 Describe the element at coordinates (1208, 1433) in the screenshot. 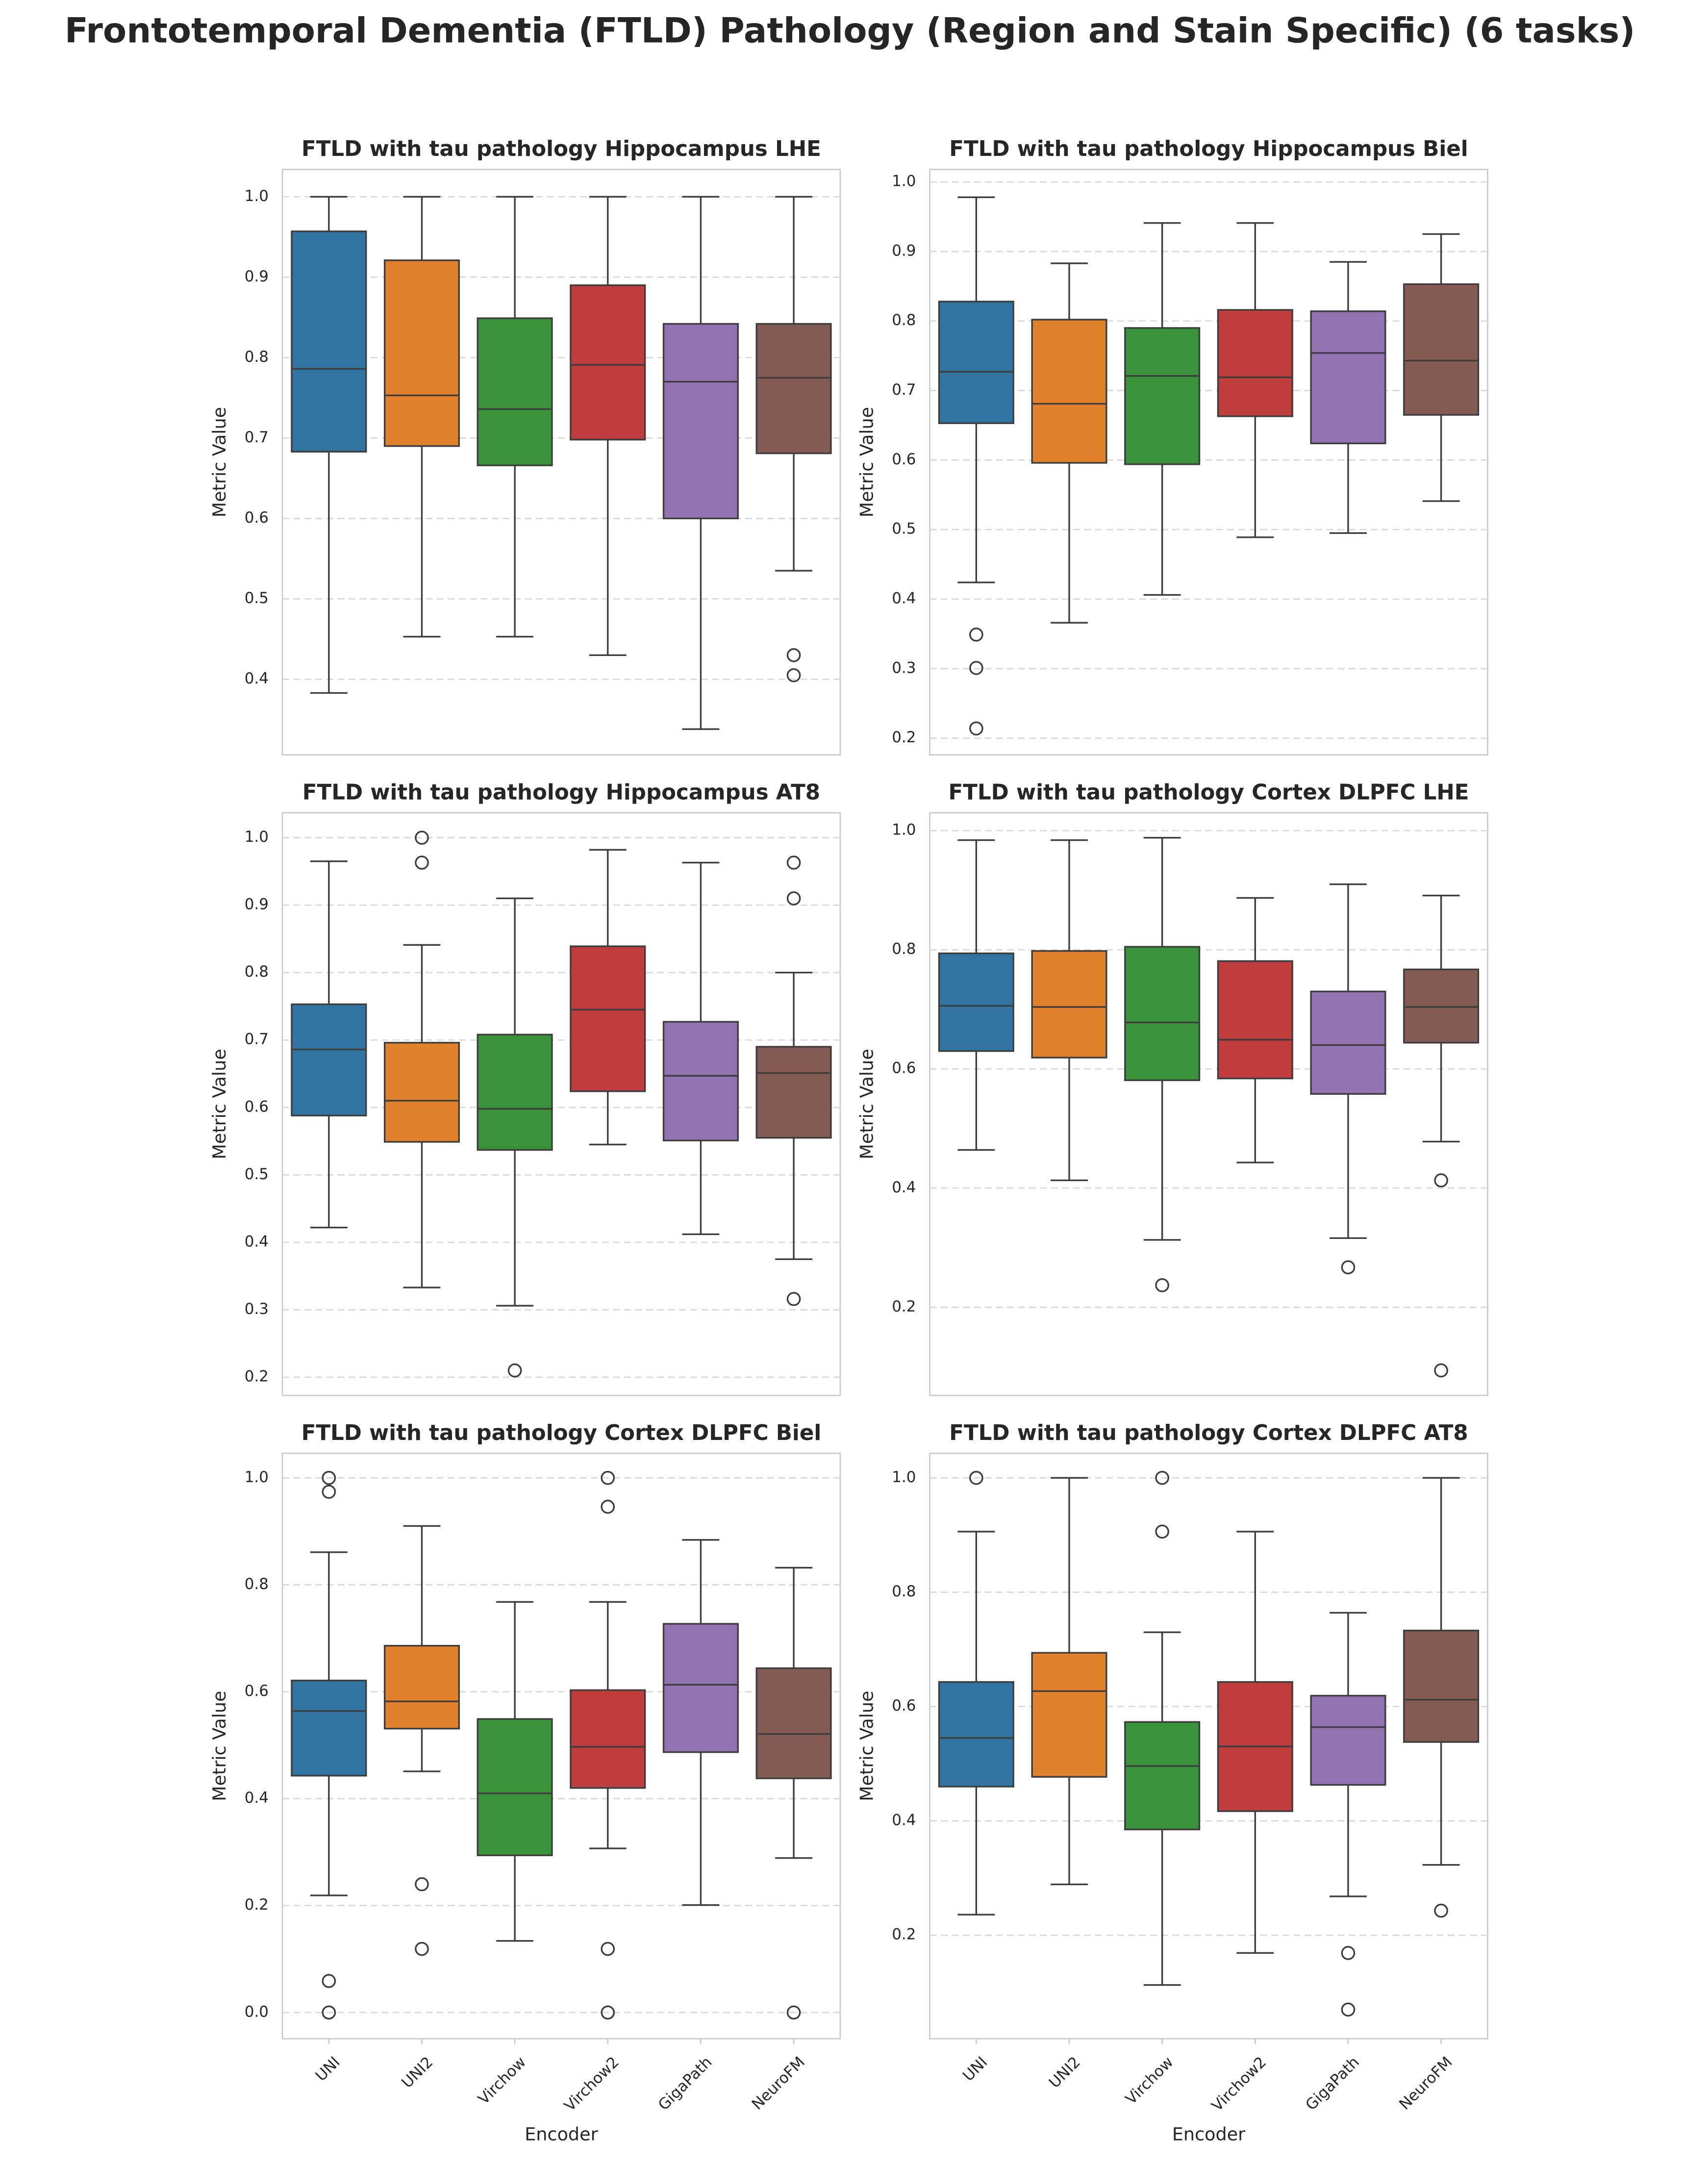

I see `chart-title: FTLD with tau pathology Cortex DLPFC AT8` at that location.